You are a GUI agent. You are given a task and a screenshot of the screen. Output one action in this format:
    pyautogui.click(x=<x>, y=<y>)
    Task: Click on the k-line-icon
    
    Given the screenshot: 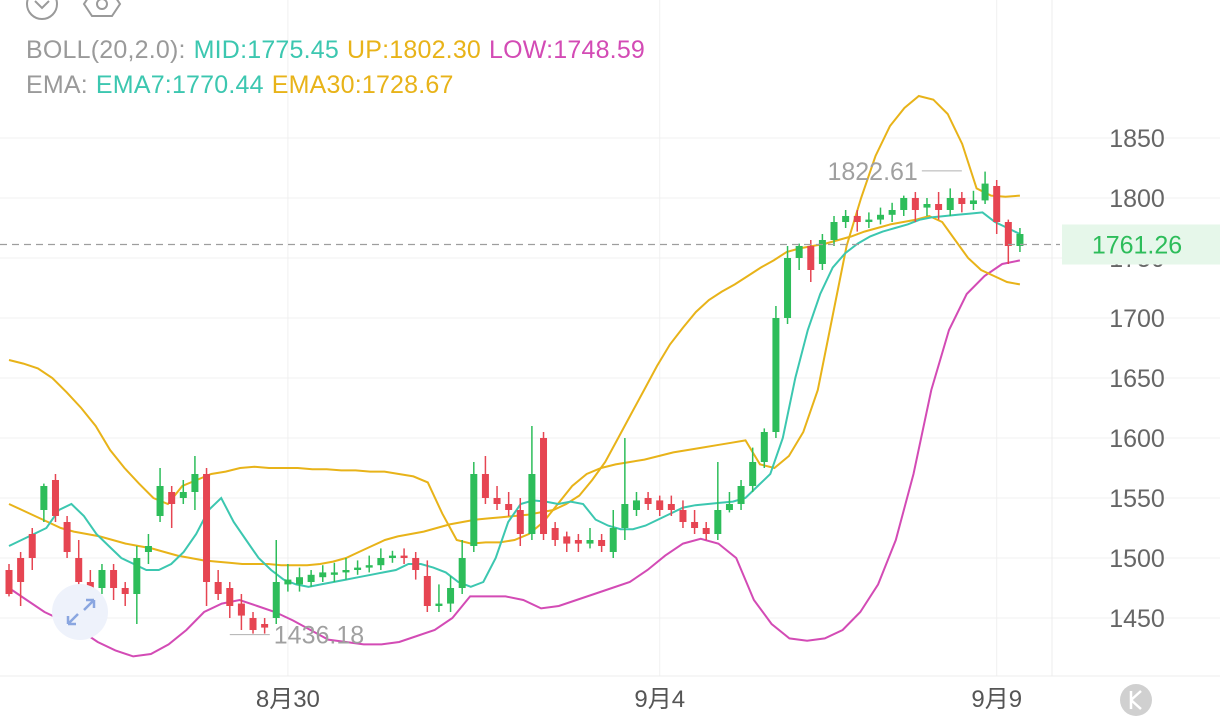 What is the action you would take?
    pyautogui.click(x=1136, y=700)
    